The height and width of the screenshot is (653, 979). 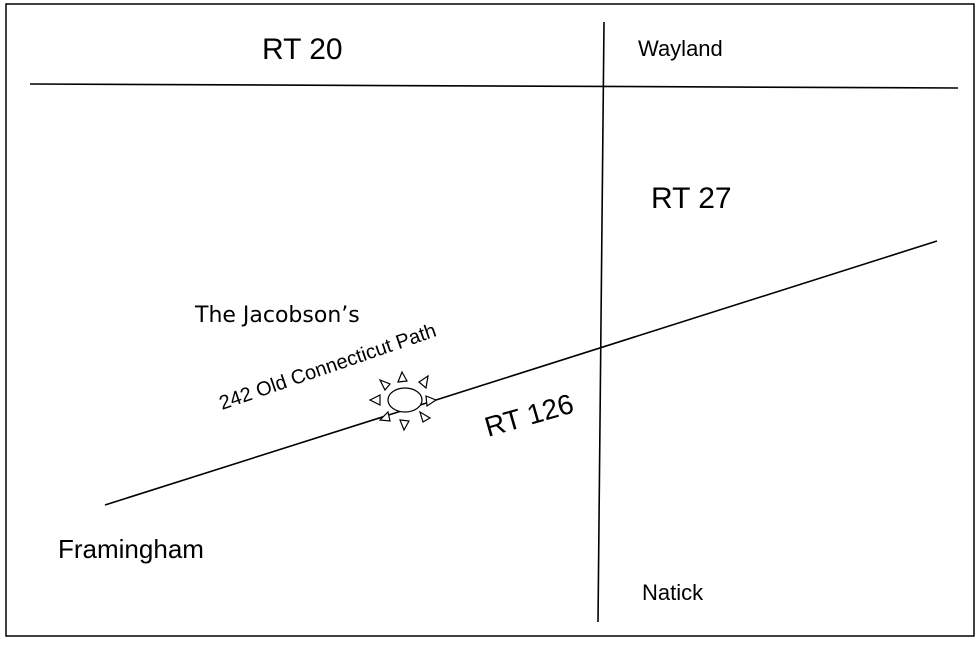 What do you see at coordinates (403, 401) in the screenshot?
I see `destination-marker` at bounding box center [403, 401].